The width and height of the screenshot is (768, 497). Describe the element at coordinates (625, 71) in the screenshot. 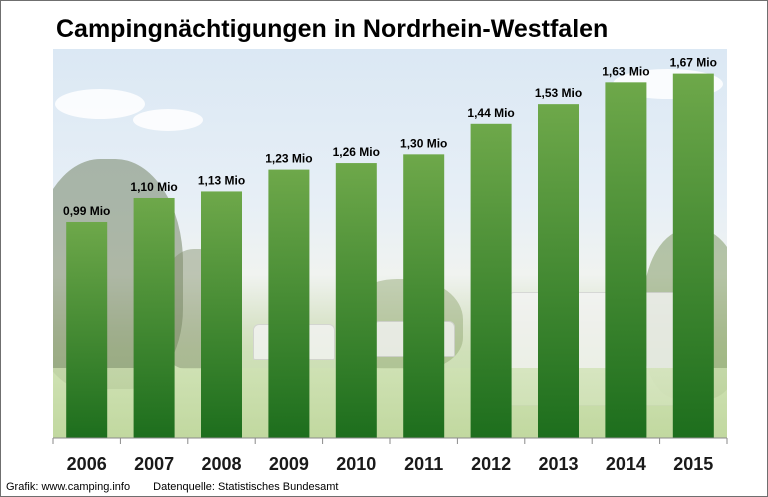

I see `data-label-2014: 1,63 Mio` at that location.